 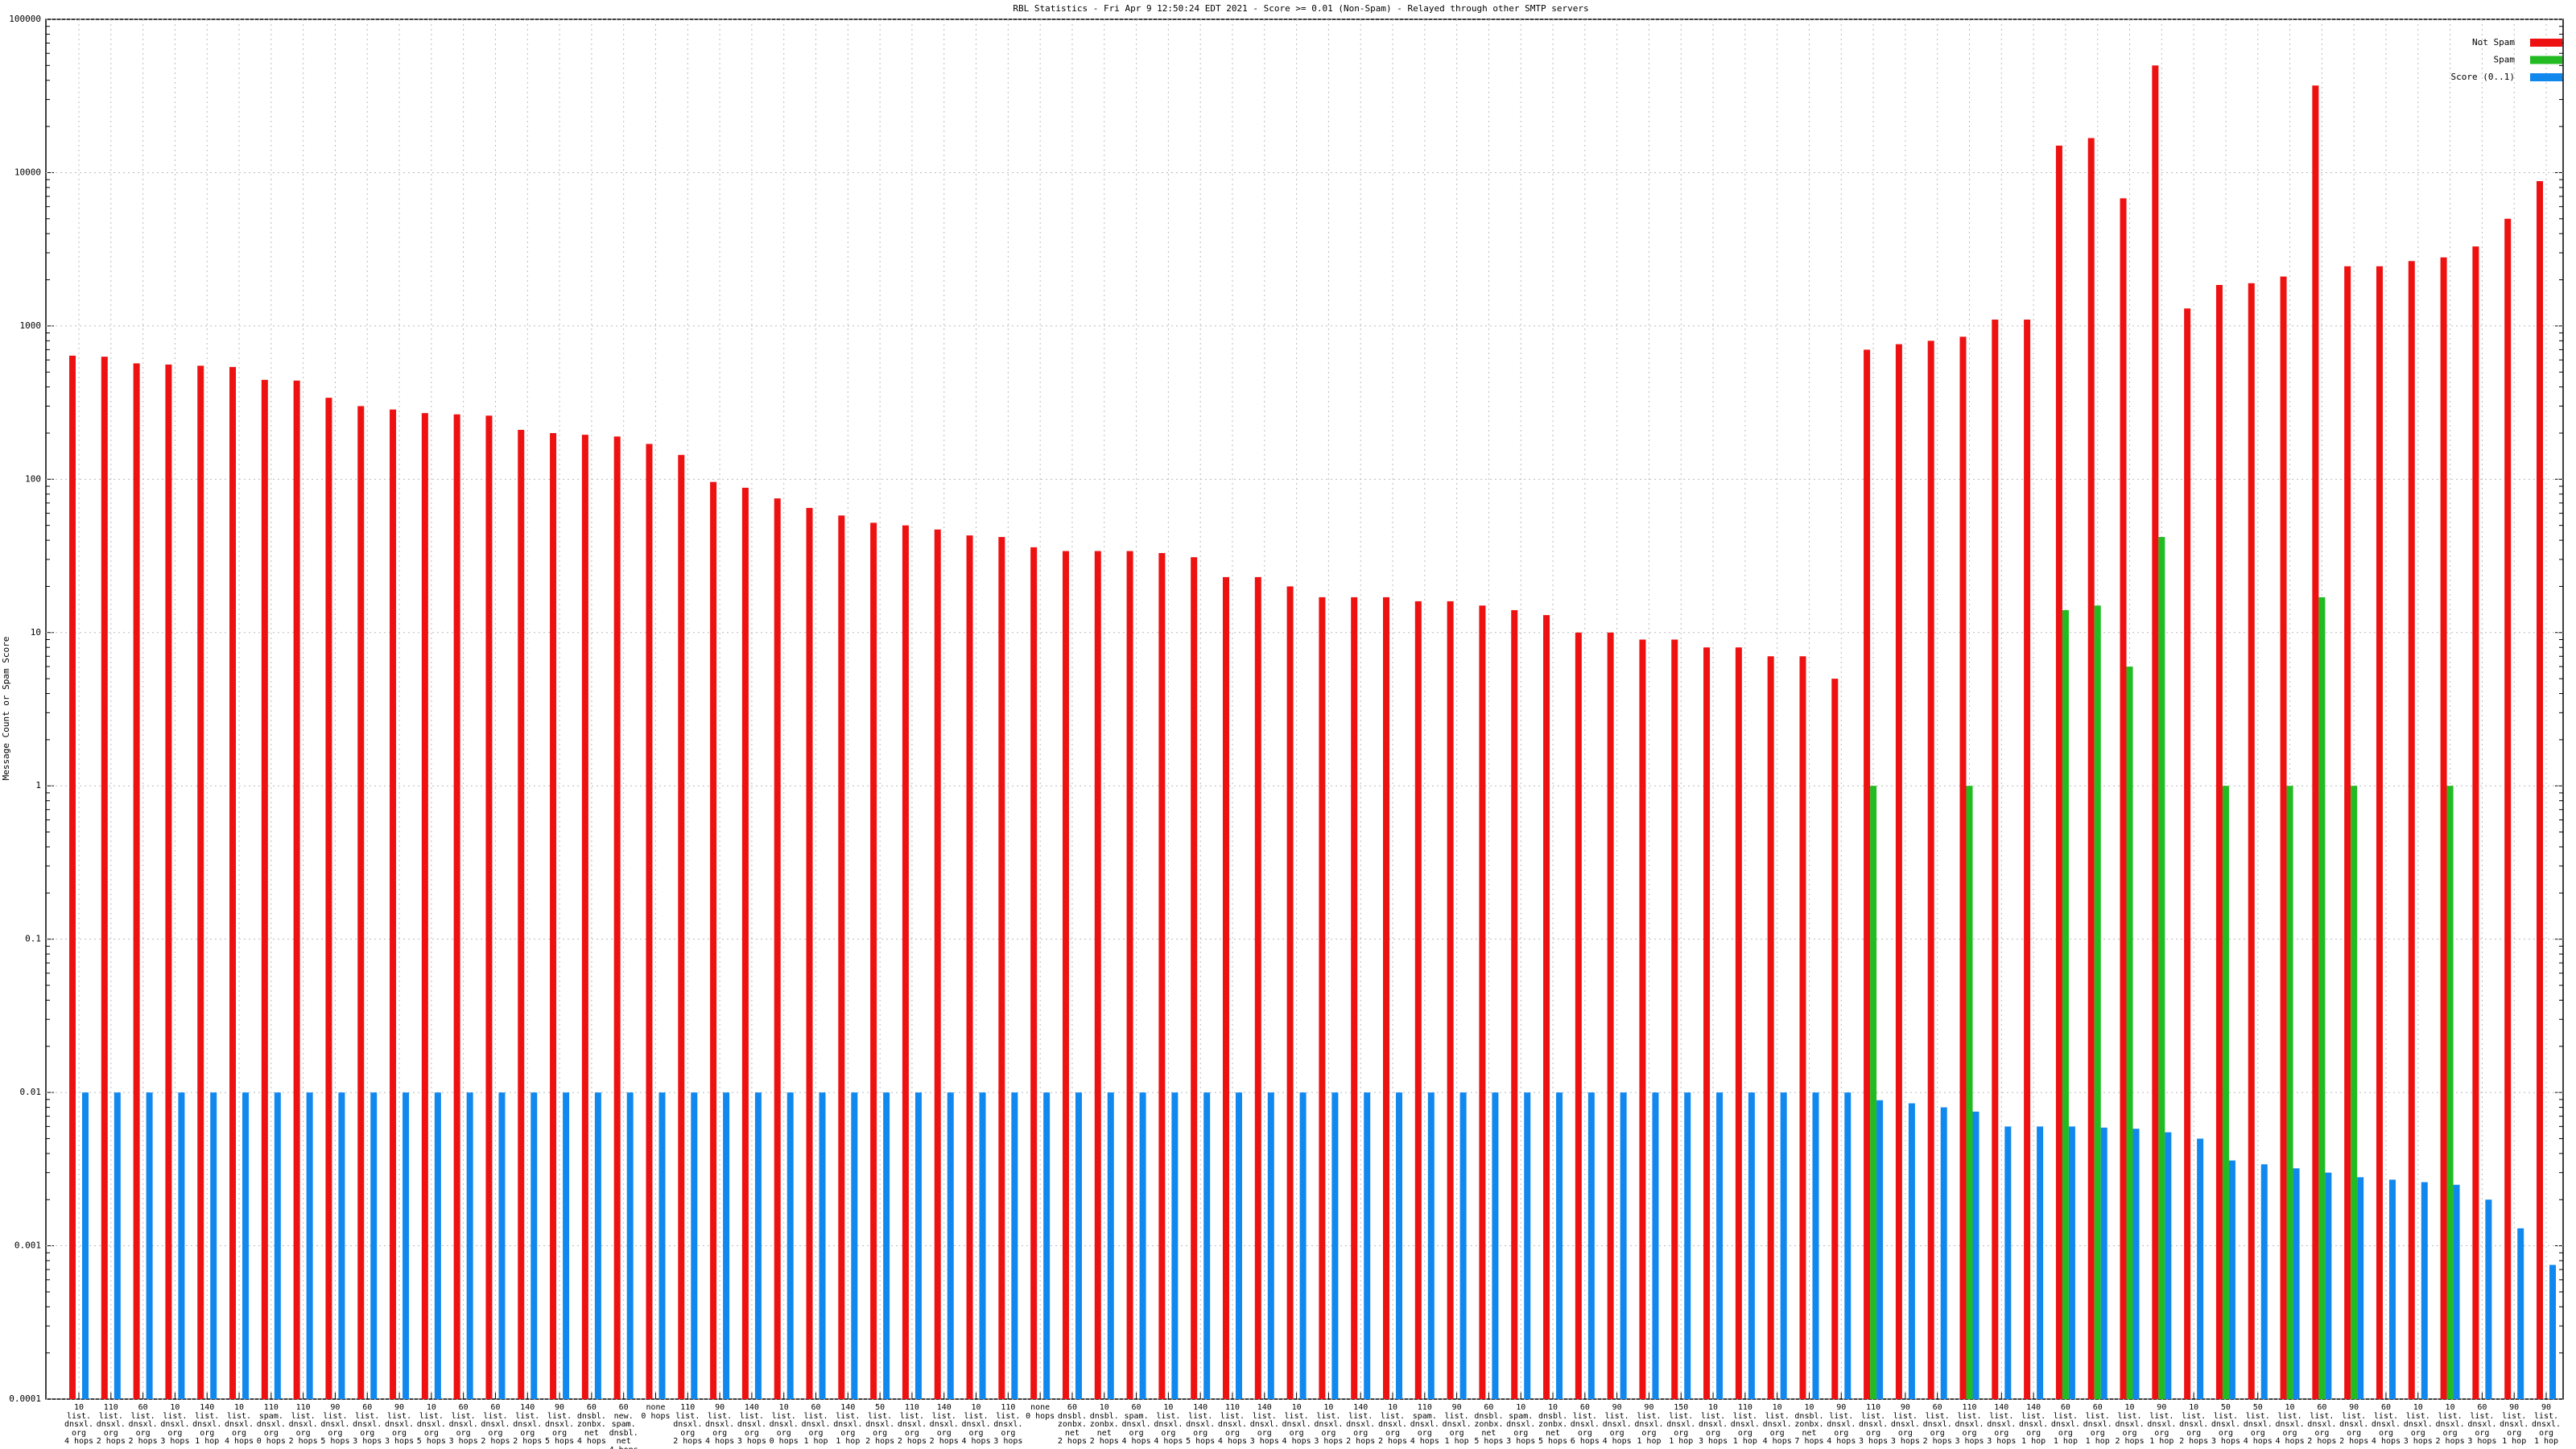 I want to click on x-tick-label: 10 dnsbl. zonbx. net 5 hops, so click(x=1553, y=1425).